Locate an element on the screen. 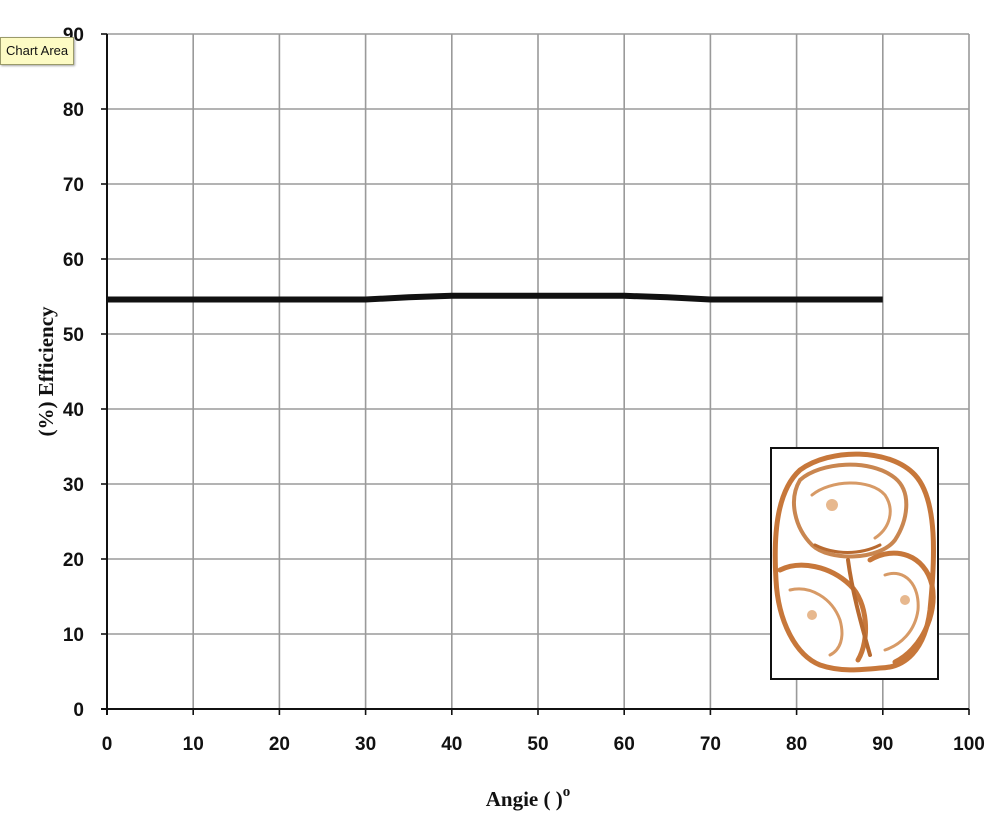  y-tick-label: 20 is located at coordinates (73, 560).